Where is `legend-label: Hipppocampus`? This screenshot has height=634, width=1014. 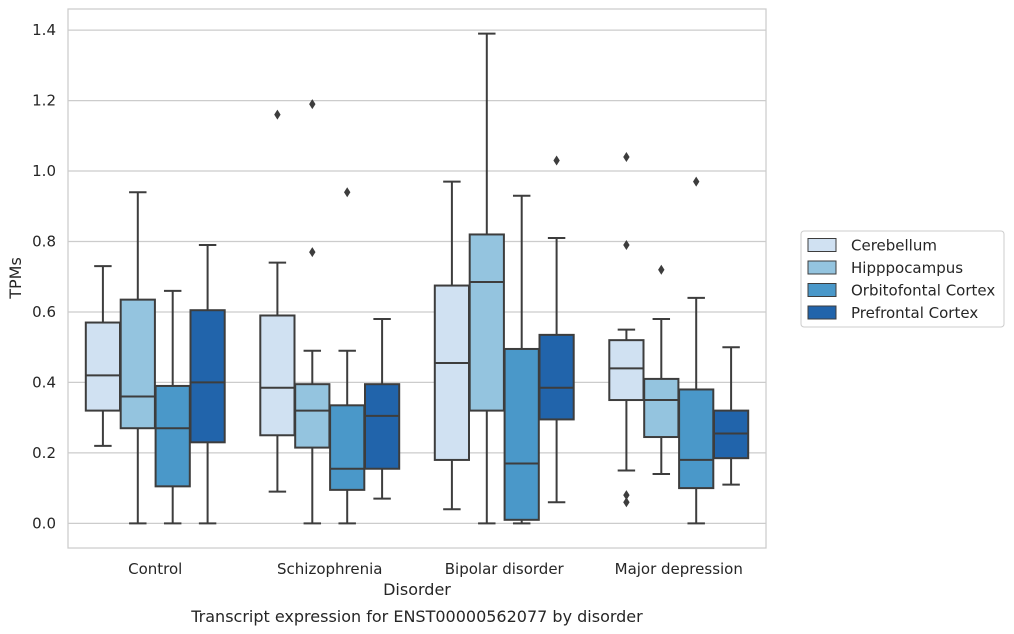 legend-label: Hipppocampus is located at coordinates (907, 268).